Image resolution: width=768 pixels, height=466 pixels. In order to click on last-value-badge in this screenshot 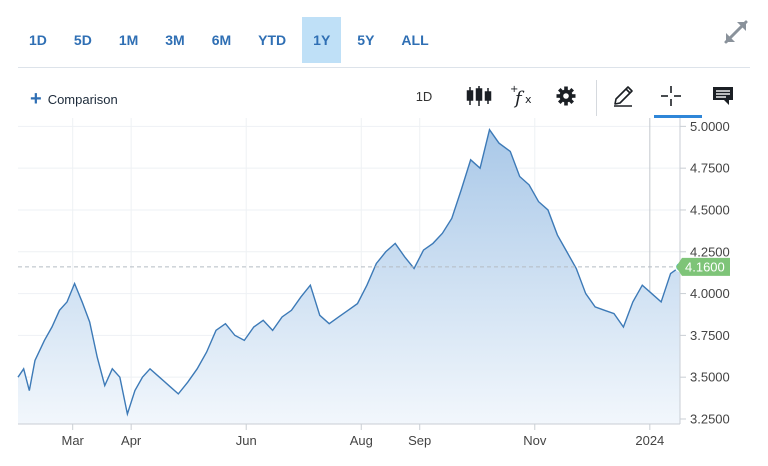, I will do `click(703, 266)`.